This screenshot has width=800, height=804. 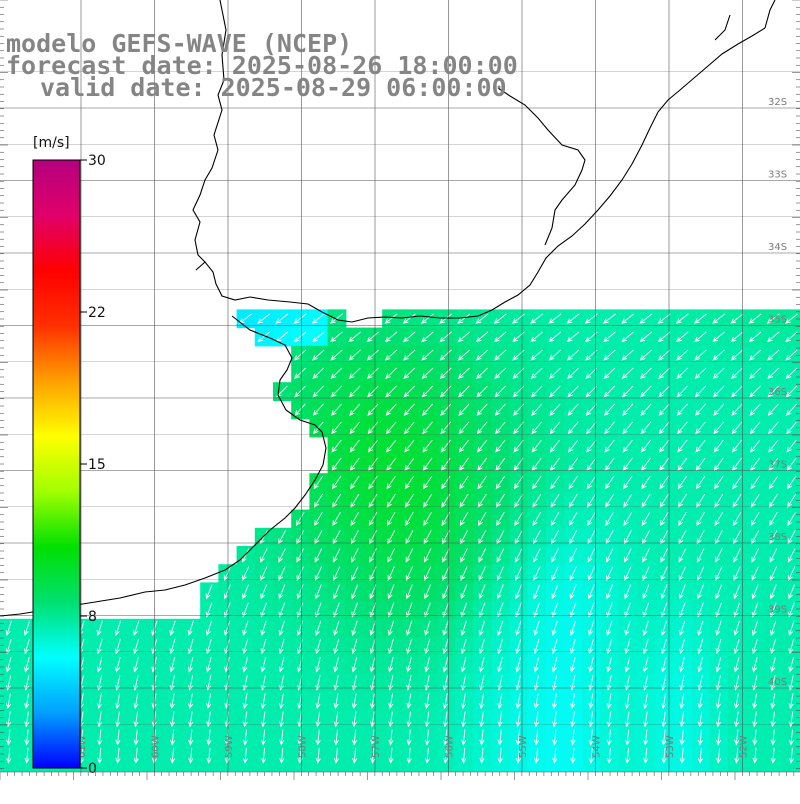 I want to click on parallel-label: 34S, so click(x=777, y=247).